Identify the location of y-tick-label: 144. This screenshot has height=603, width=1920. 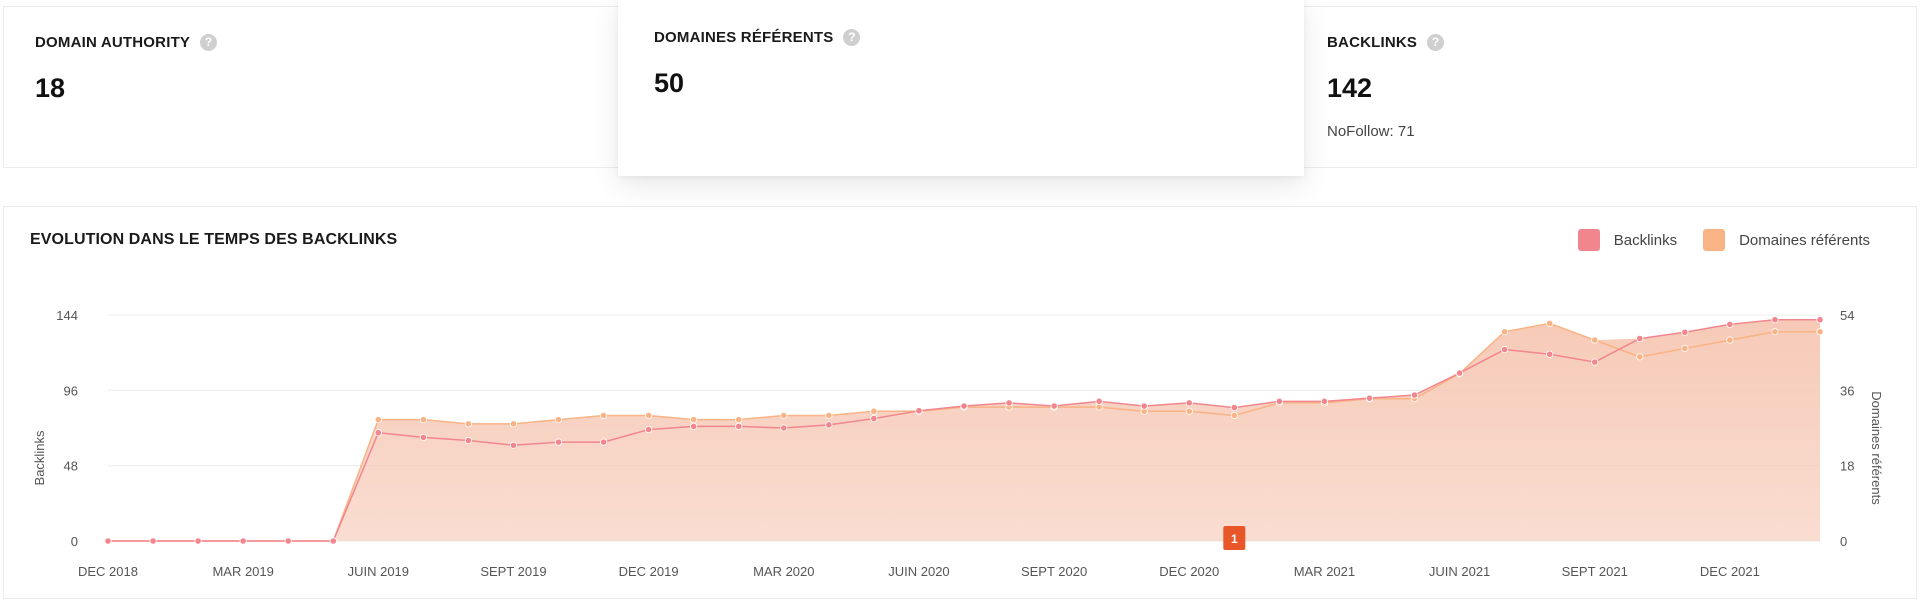
(67, 315).